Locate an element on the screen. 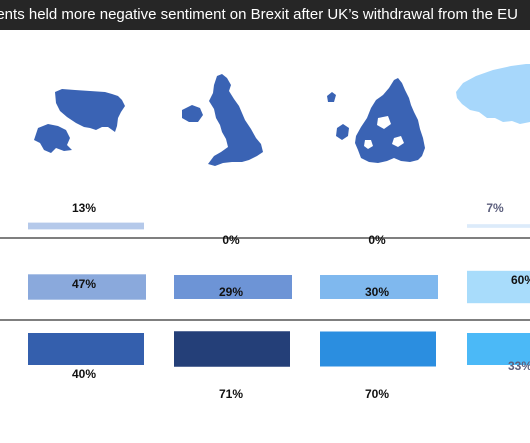 The height and width of the screenshot is (443, 530). bar-row2-region2 is located at coordinates (233, 287).